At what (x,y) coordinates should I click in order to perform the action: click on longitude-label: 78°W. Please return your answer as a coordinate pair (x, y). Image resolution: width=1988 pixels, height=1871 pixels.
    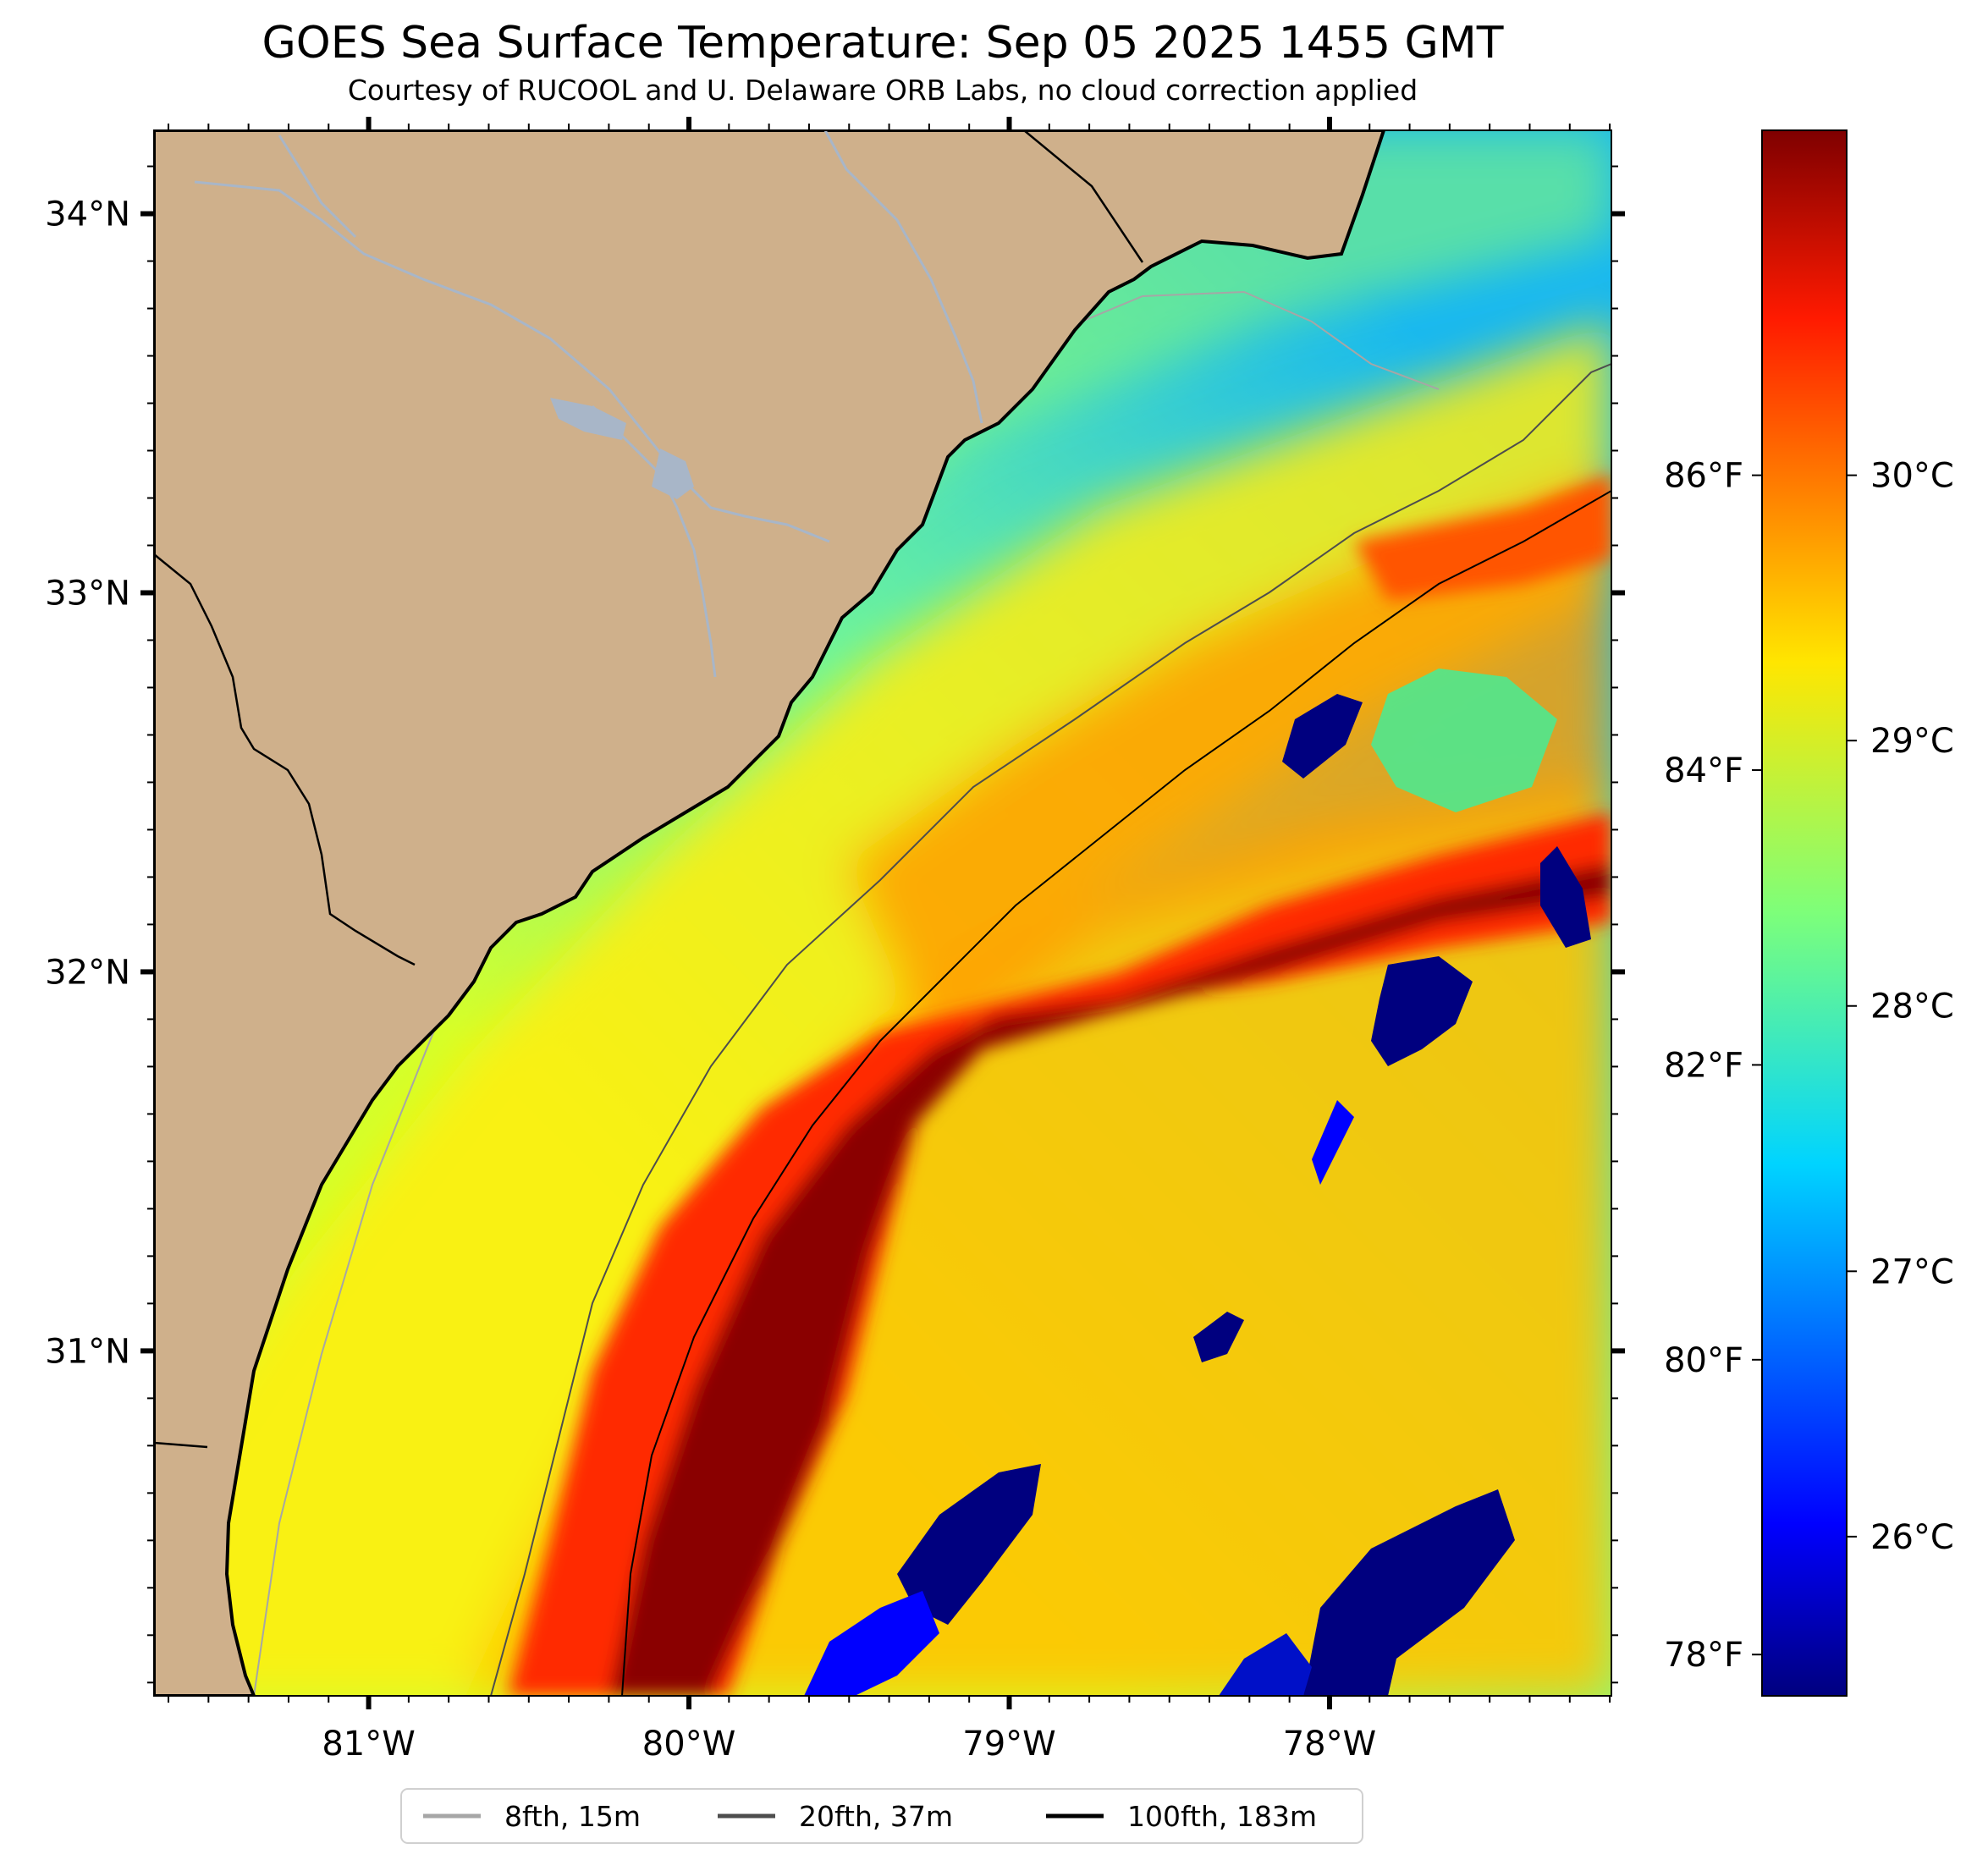
    Looking at the image, I should click on (1329, 1745).